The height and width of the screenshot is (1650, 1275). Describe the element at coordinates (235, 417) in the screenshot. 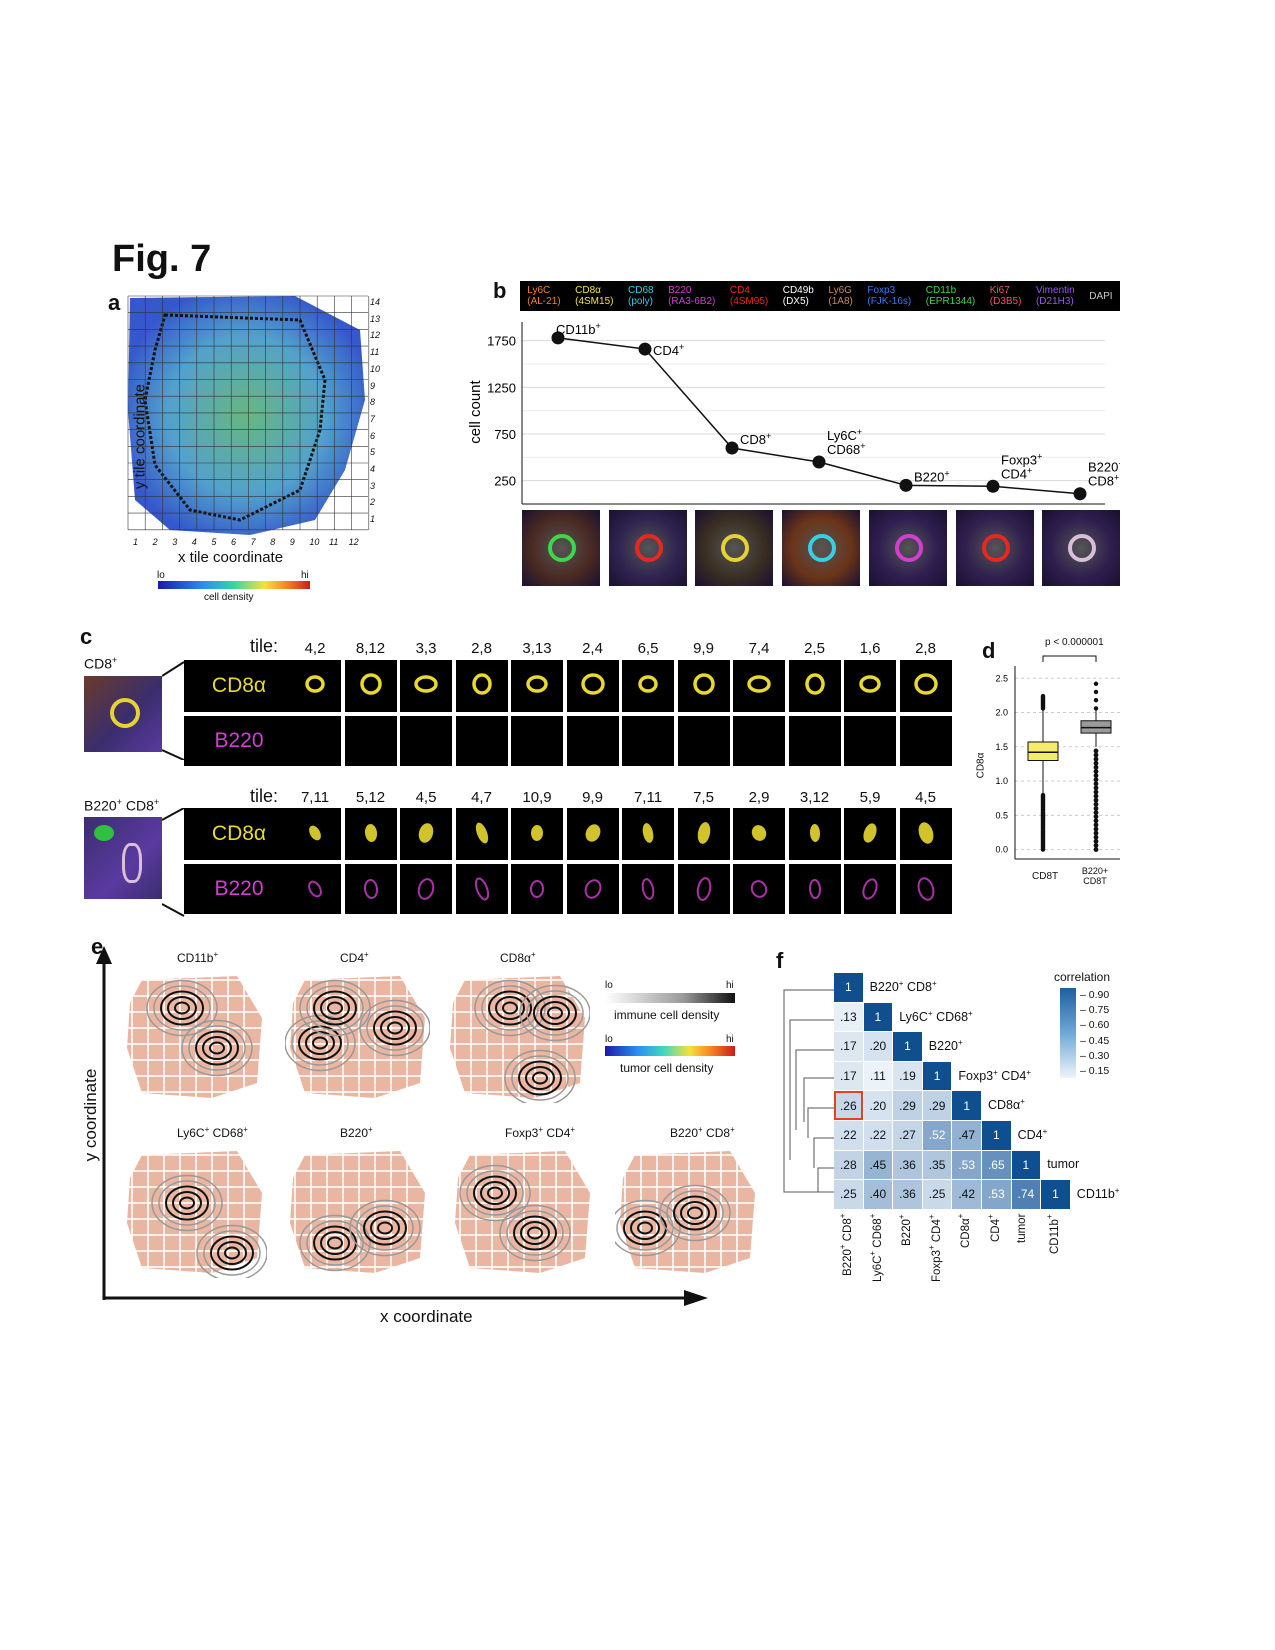

I see `tumor-boundary` at that location.